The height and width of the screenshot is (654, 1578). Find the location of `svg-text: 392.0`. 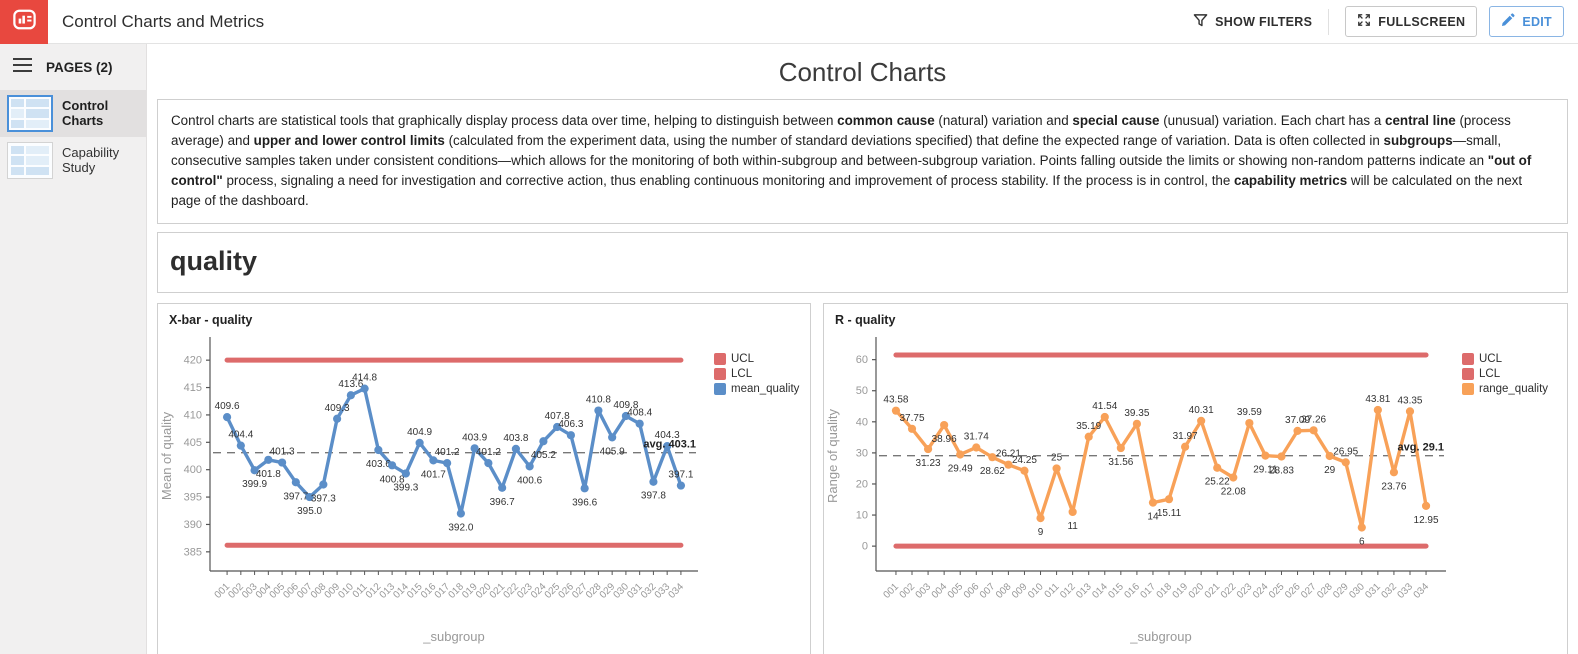

svg-text: 392.0 is located at coordinates (460, 527).